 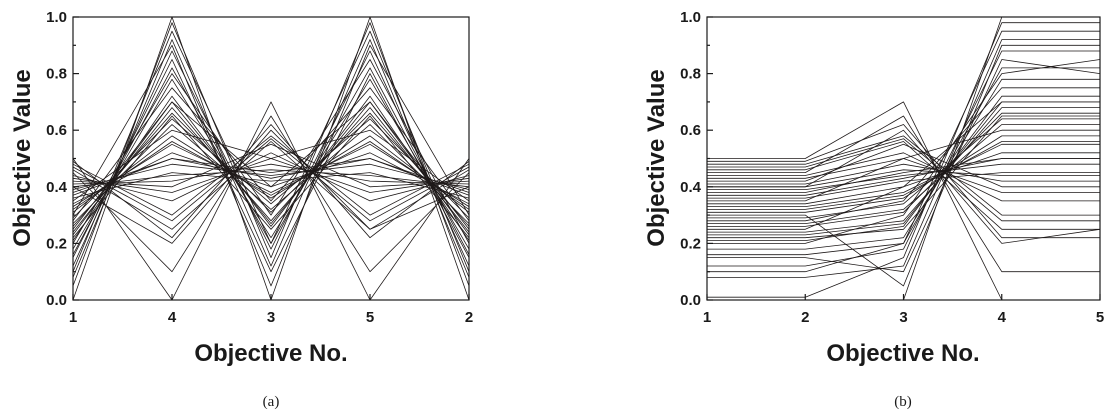 I want to click on y-axis-title-b: Objective Value, so click(x=656, y=157).